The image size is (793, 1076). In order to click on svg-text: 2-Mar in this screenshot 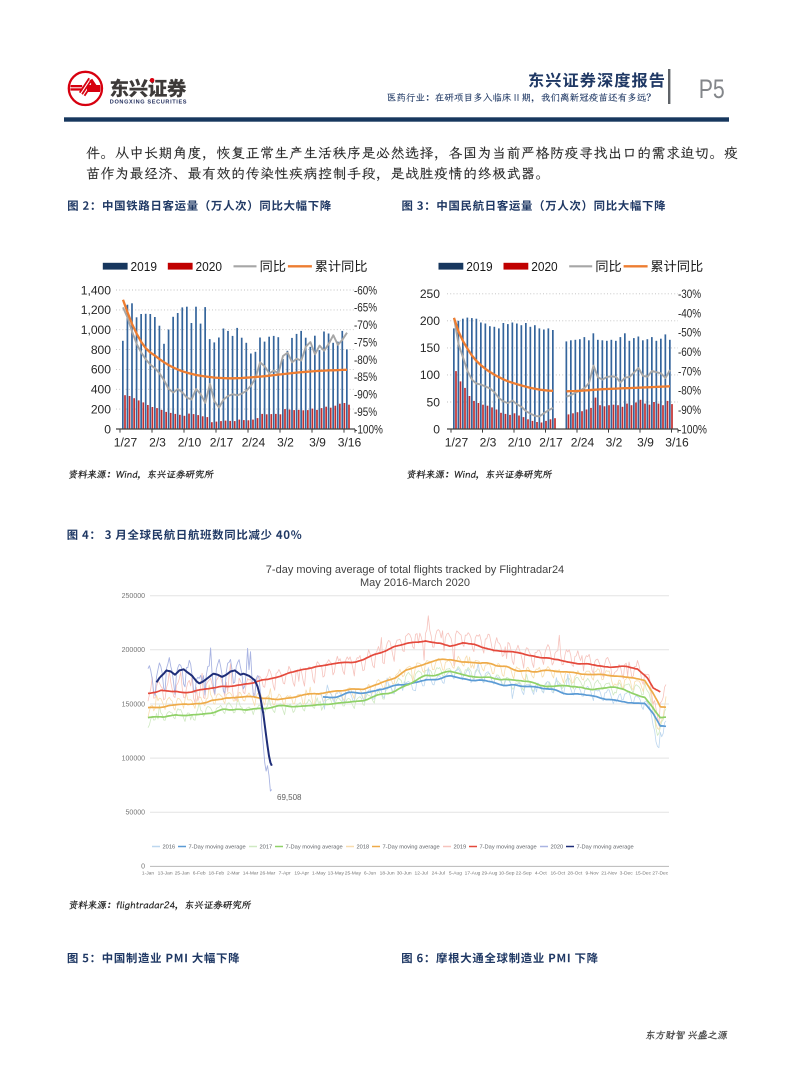, I will do `click(233, 874)`.